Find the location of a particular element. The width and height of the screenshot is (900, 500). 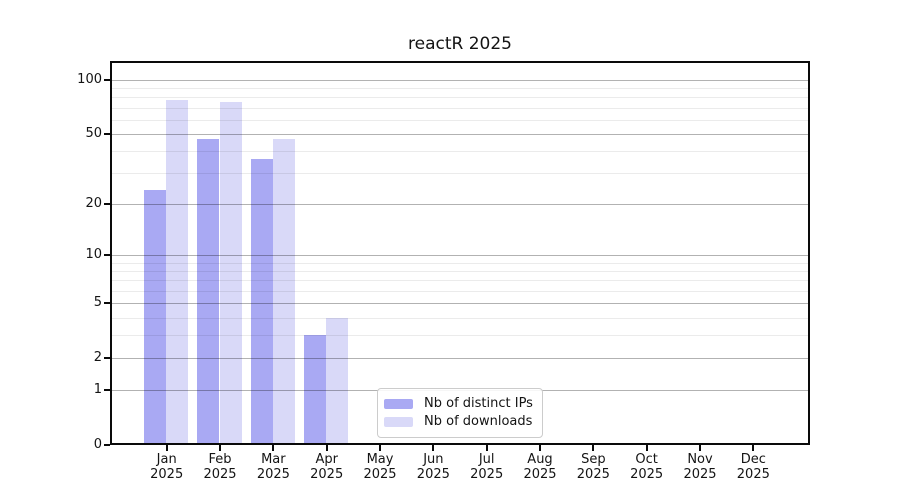

x-tick-oct is located at coordinates (646, 448).